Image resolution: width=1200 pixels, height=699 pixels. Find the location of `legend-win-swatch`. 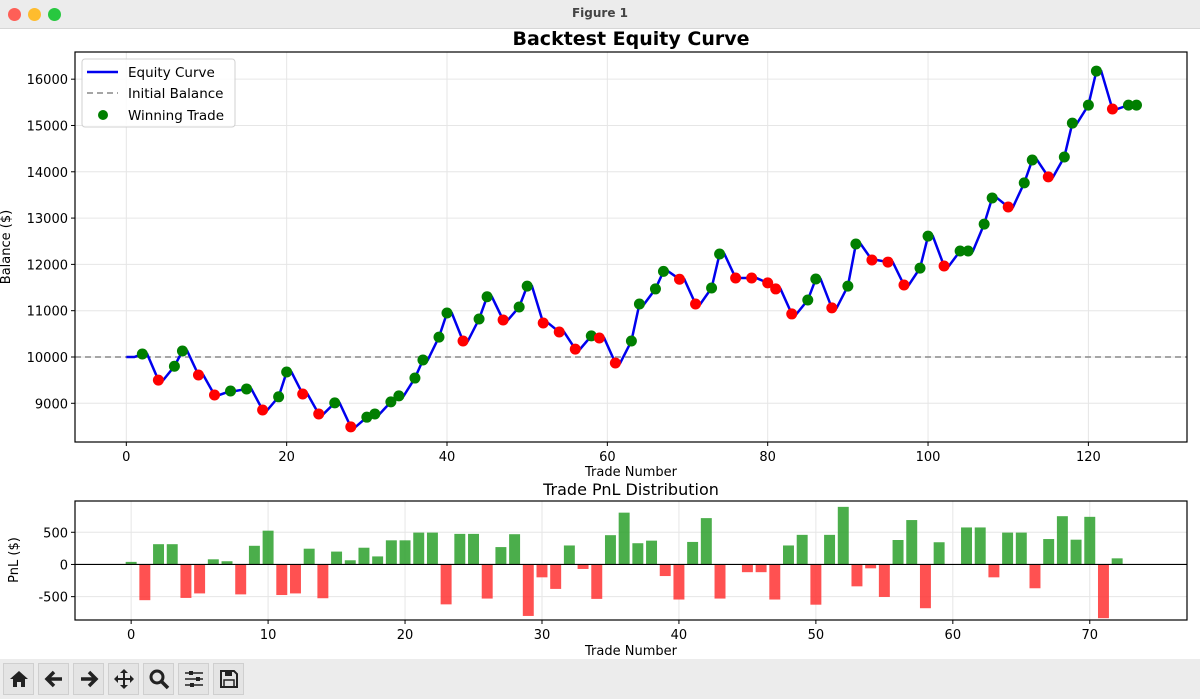

legend-win-swatch is located at coordinates (103, 115).